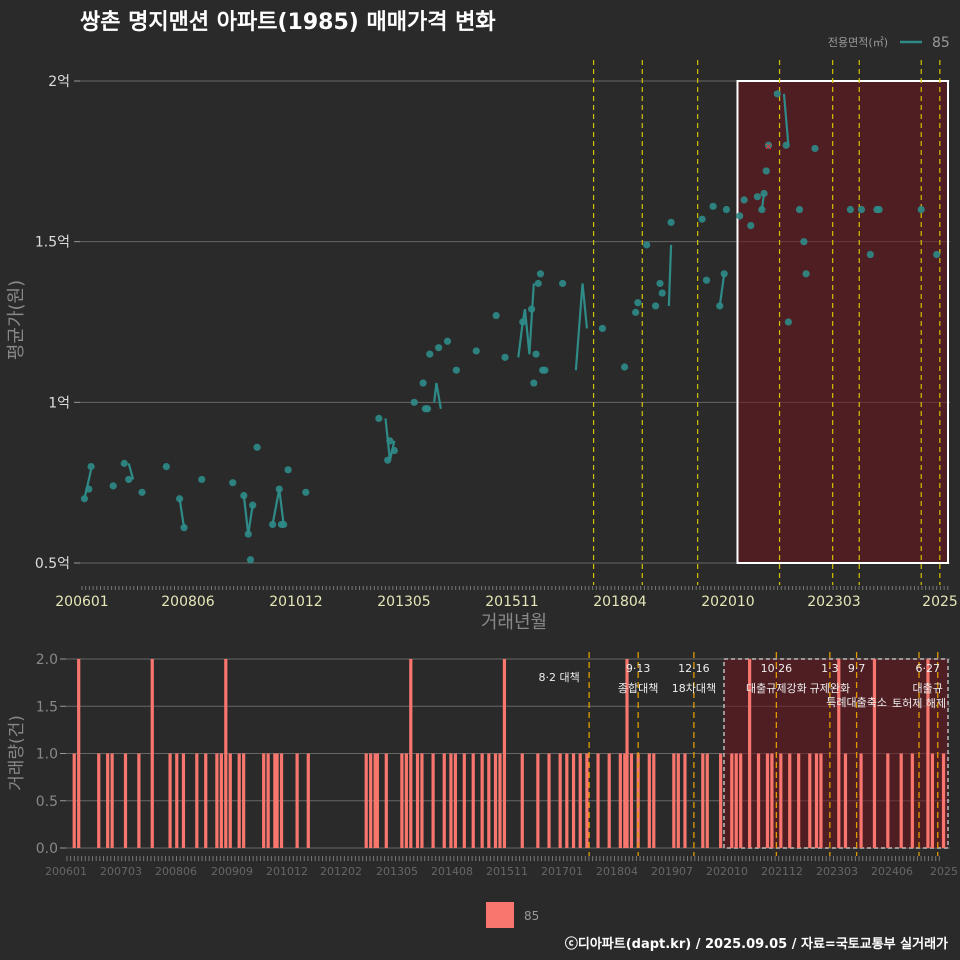  I want to click on price-y-tick-label: 2억, so click(59, 82).